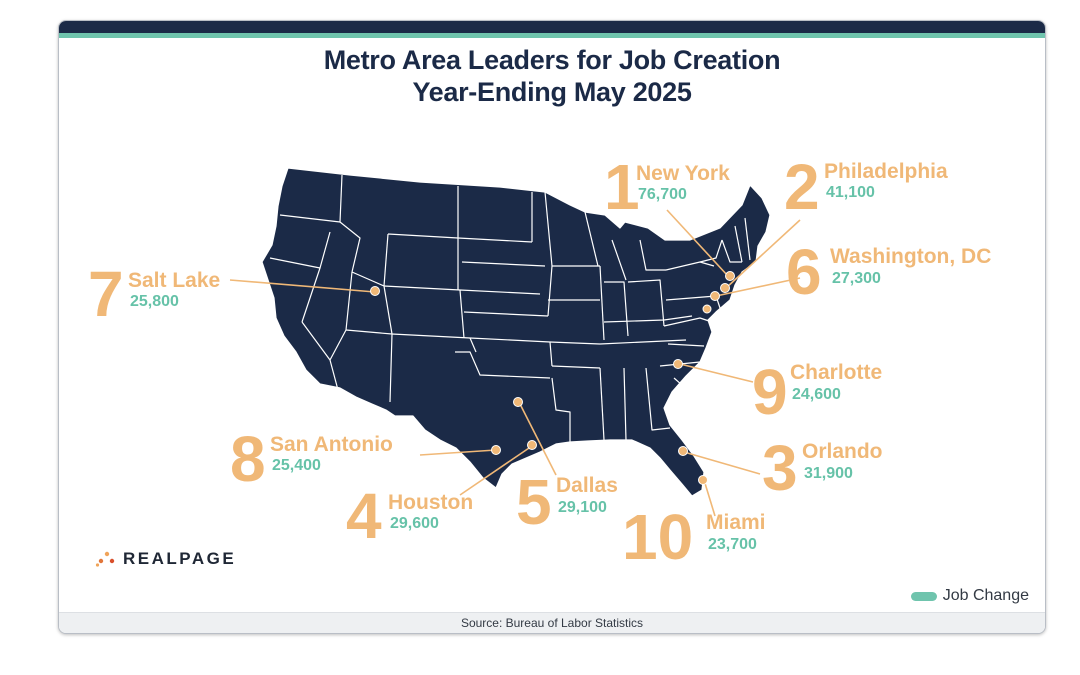 This screenshot has height=675, width=1080. What do you see at coordinates (587, 485) in the screenshot?
I see `metro-name: Dallas` at bounding box center [587, 485].